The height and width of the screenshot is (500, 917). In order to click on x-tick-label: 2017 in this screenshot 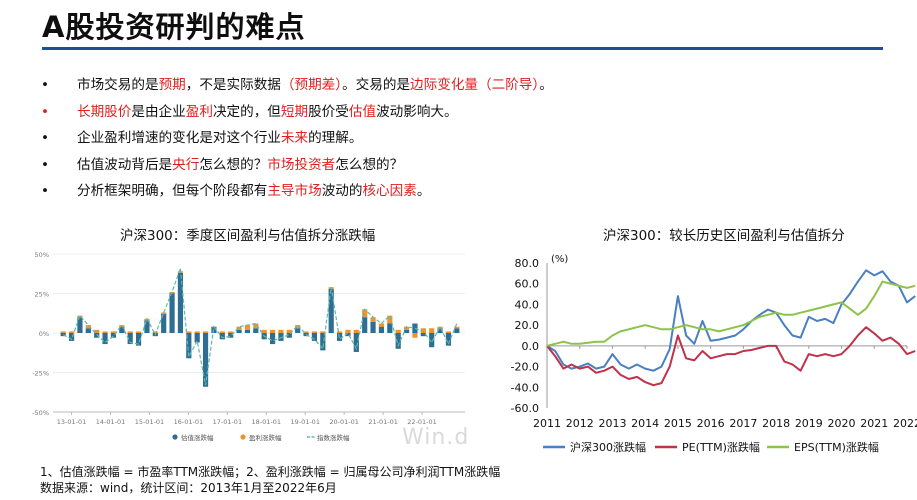, I will do `click(743, 423)`.